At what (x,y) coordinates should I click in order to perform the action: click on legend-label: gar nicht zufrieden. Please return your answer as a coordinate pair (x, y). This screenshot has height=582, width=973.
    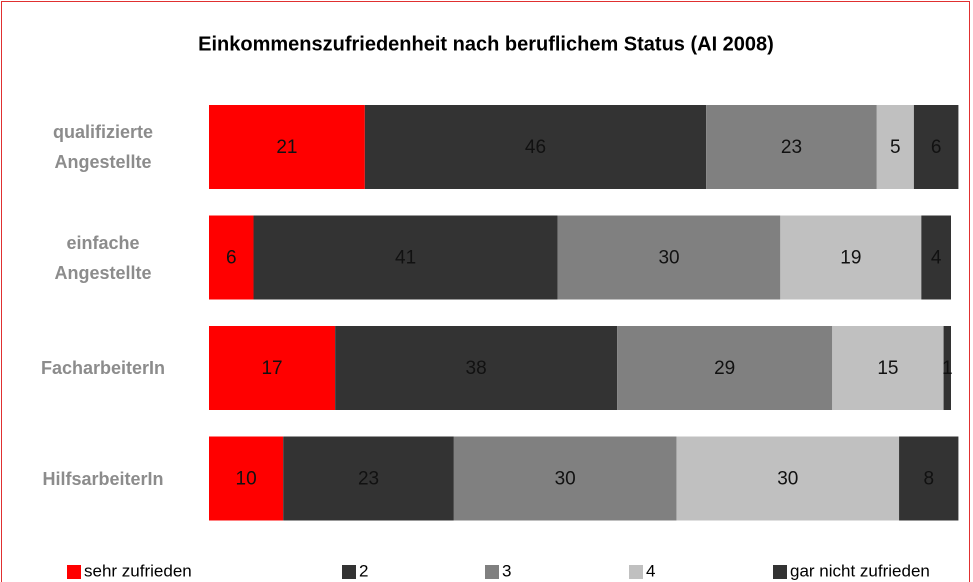
    Looking at the image, I should click on (860, 570).